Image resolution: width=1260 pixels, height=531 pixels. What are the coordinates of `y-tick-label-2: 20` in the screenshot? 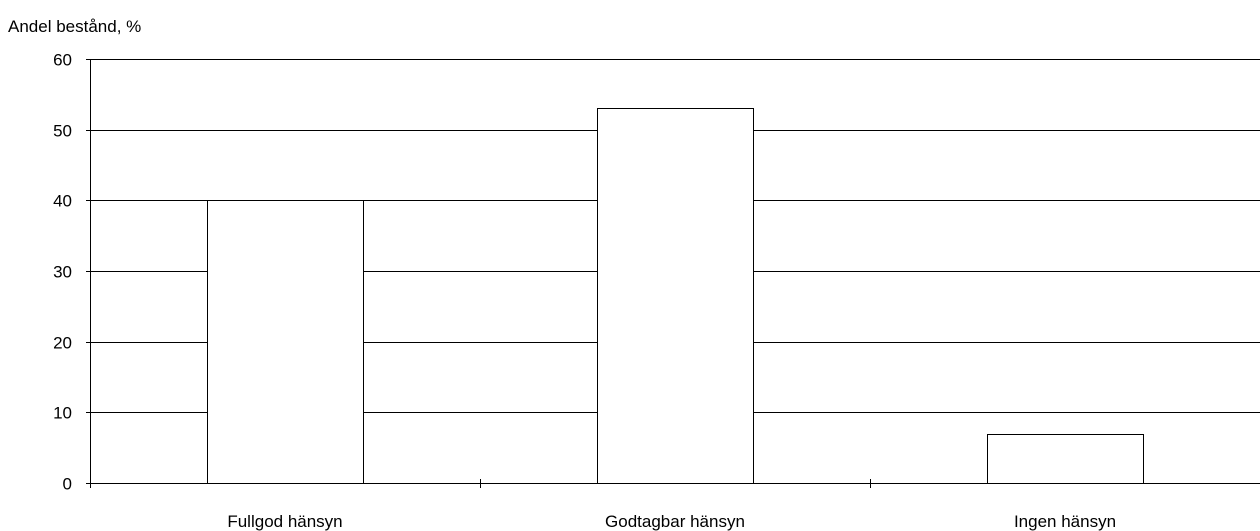 It's located at (62, 343).